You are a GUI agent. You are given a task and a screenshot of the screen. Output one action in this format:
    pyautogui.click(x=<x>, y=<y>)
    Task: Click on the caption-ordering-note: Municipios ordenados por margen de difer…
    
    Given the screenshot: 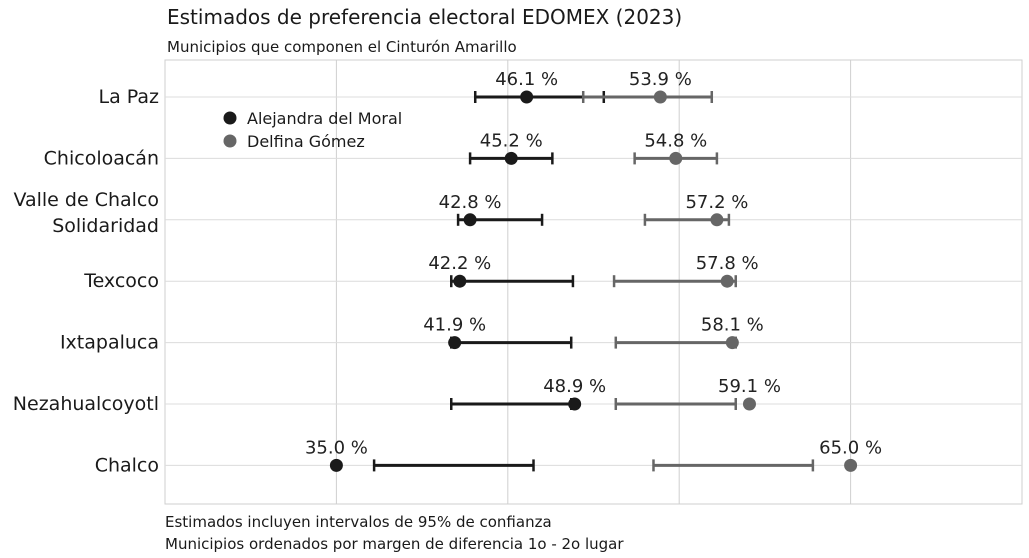 What is the action you would take?
    pyautogui.click(x=394, y=544)
    